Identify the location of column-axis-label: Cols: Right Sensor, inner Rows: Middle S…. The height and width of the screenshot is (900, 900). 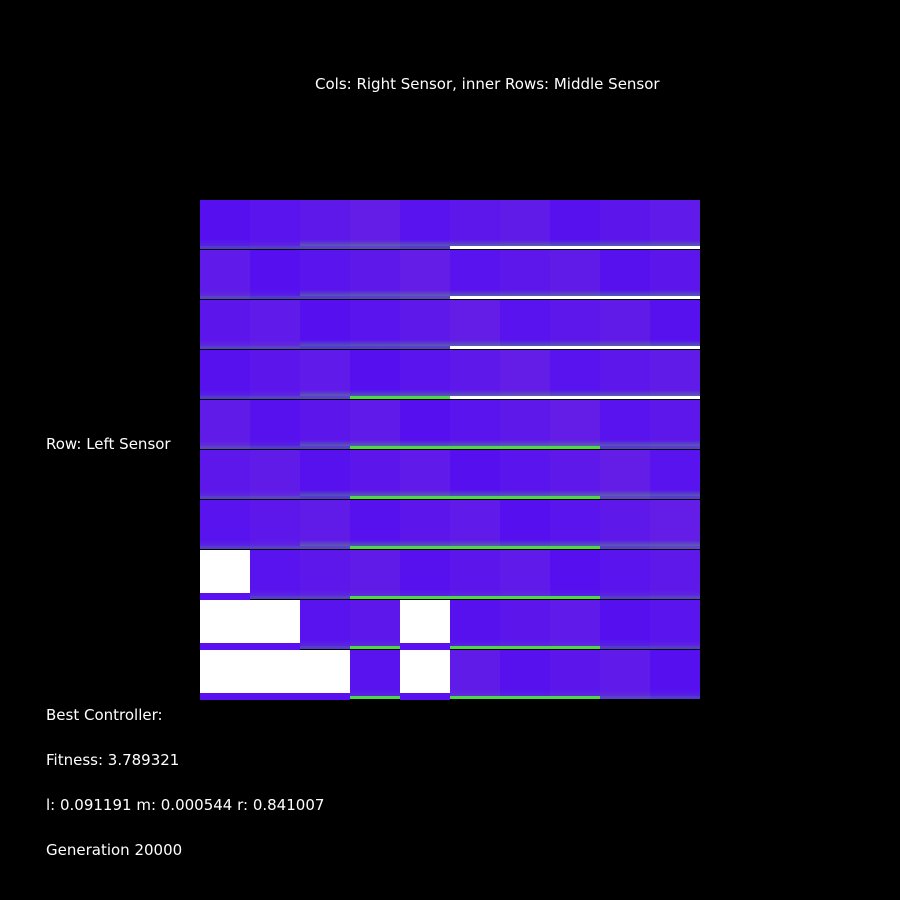
(487, 84).